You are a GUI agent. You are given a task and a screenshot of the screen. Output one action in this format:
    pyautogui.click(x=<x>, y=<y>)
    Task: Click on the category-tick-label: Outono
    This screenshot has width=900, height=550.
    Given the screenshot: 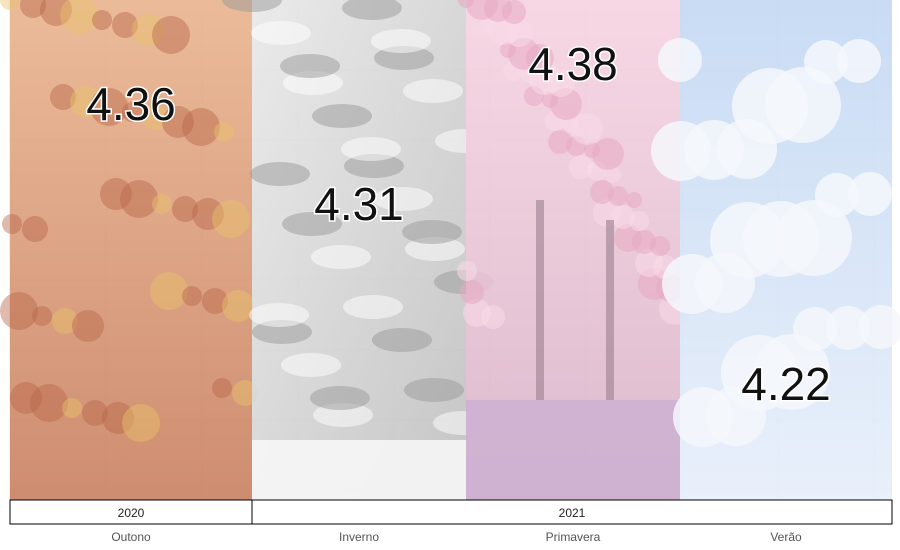 What is the action you would take?
    pyautogui.click(x=131, y=537)
    